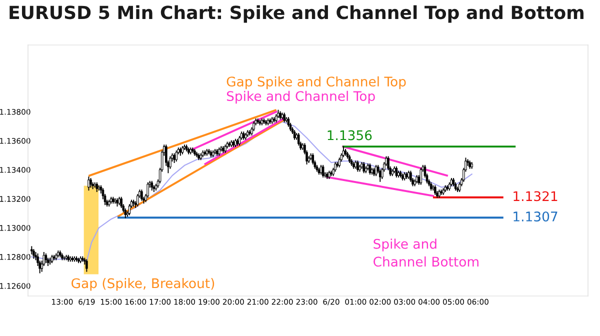 The height and width of the screenshot is (336, 600). Describe the element at coordinates (297, 14) in the screenshot. I see `chart-title: EURUSD 5 Min Chart: Spike and Channel Top and Bottom` at that location.